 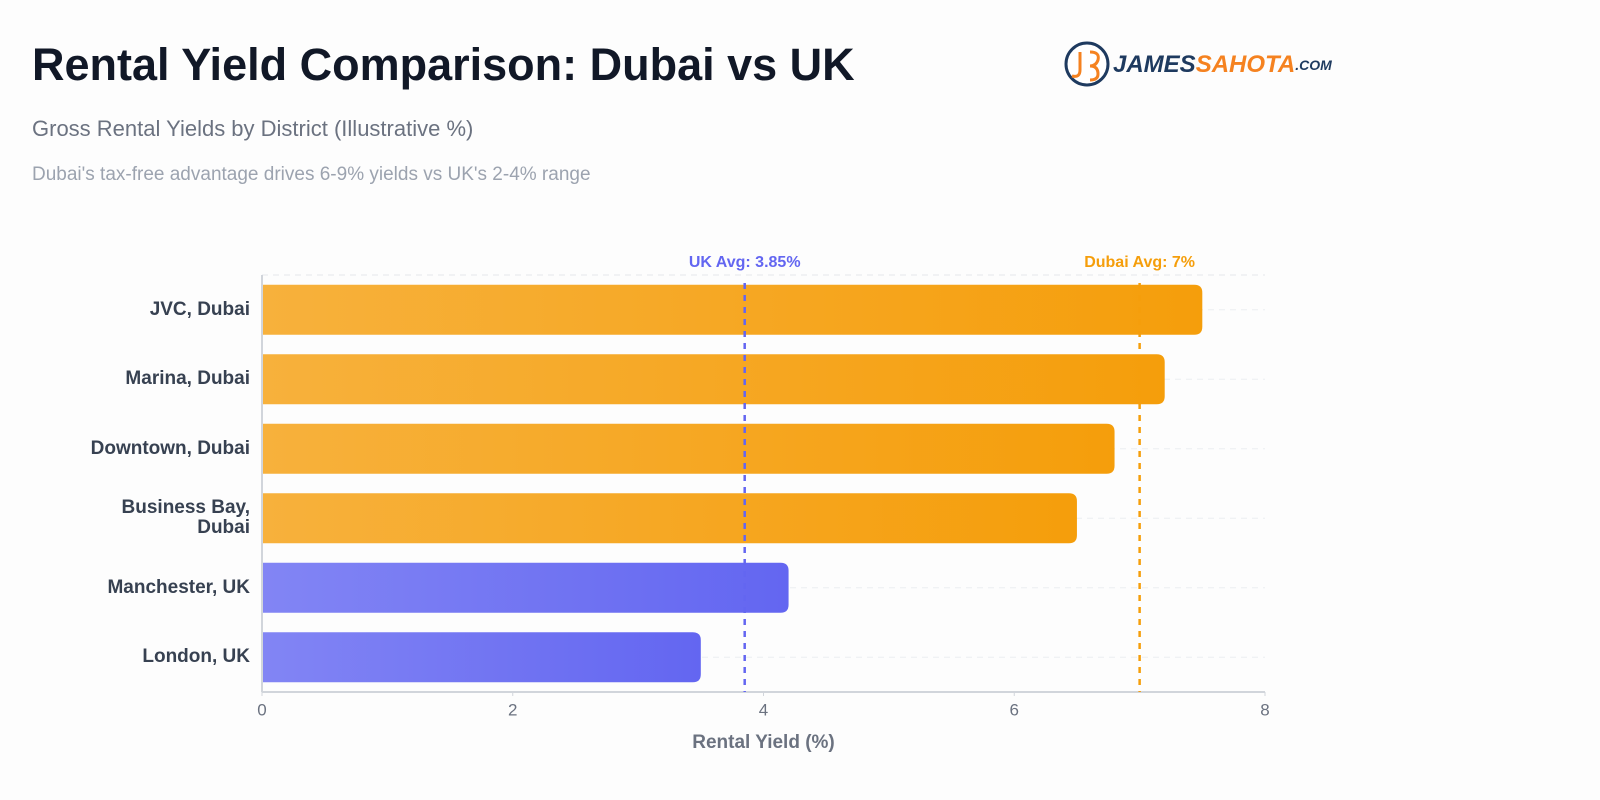 What do you see at coordinates (196, 657) in the screenshot?
I see `y-tick-label: London, UK` at bounding box center [196, 657].